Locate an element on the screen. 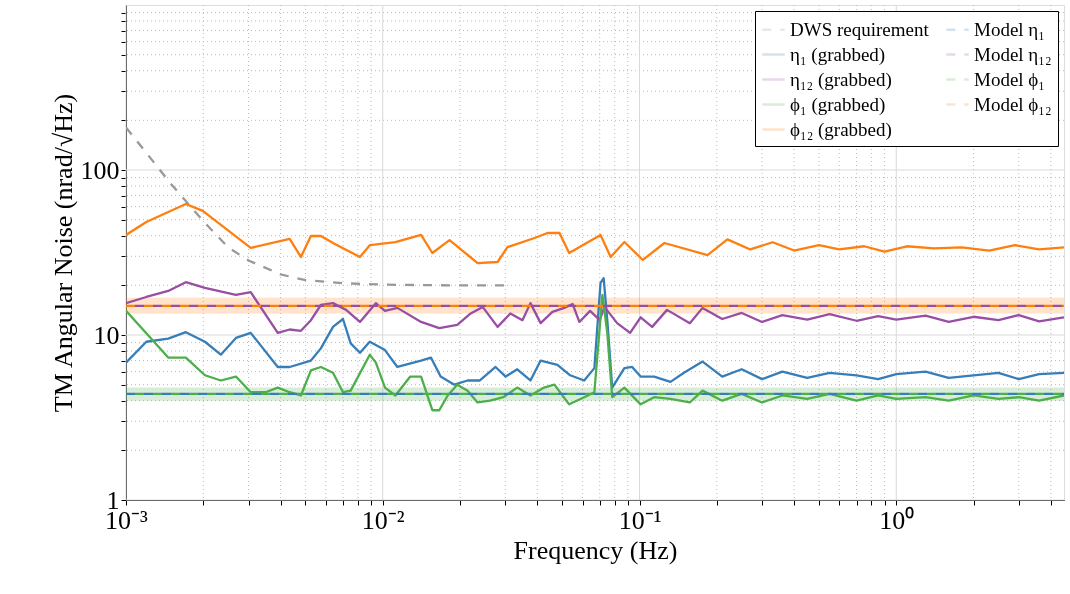  y-tick-label: 100 is located at coordinates (100, 170).